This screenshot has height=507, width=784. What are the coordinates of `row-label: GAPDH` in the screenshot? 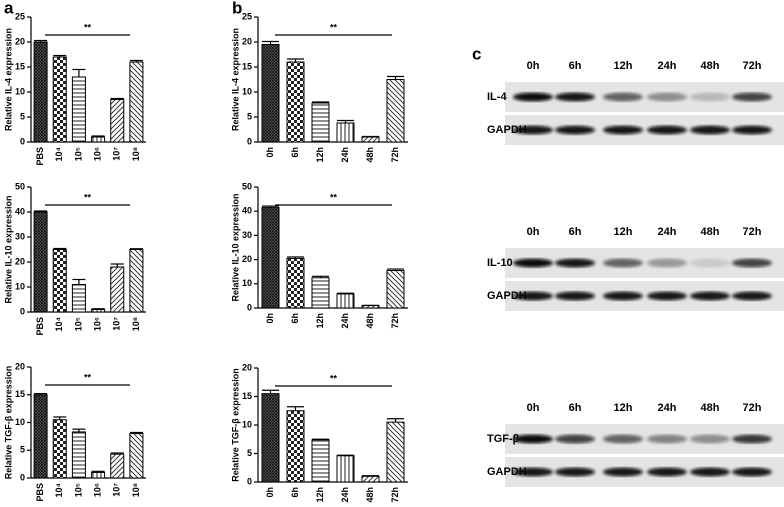 It's located at (507, 296).